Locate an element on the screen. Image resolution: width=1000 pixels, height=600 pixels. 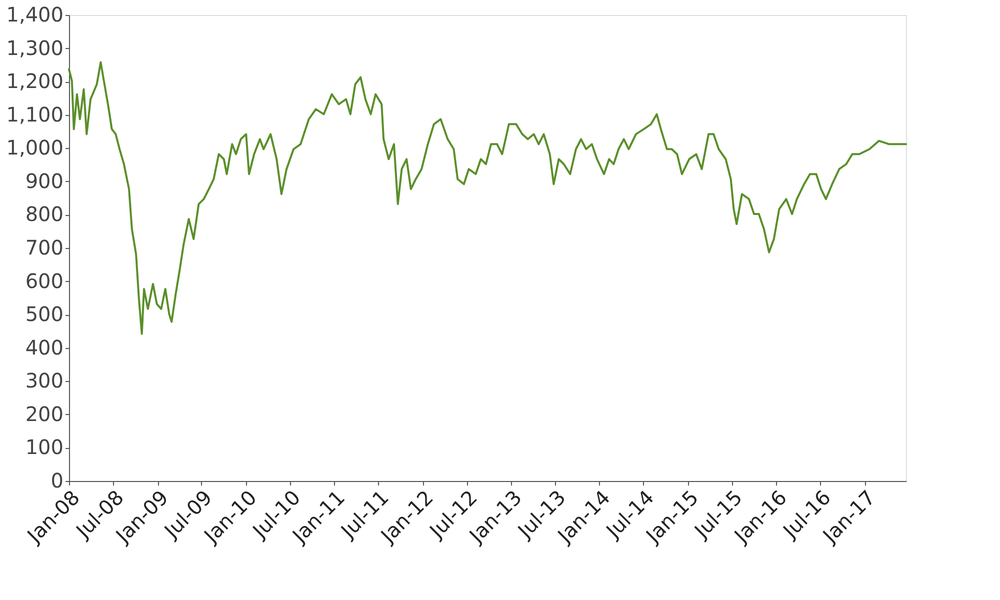
y-tick-label: 800 is located at coordinates (44, 214).